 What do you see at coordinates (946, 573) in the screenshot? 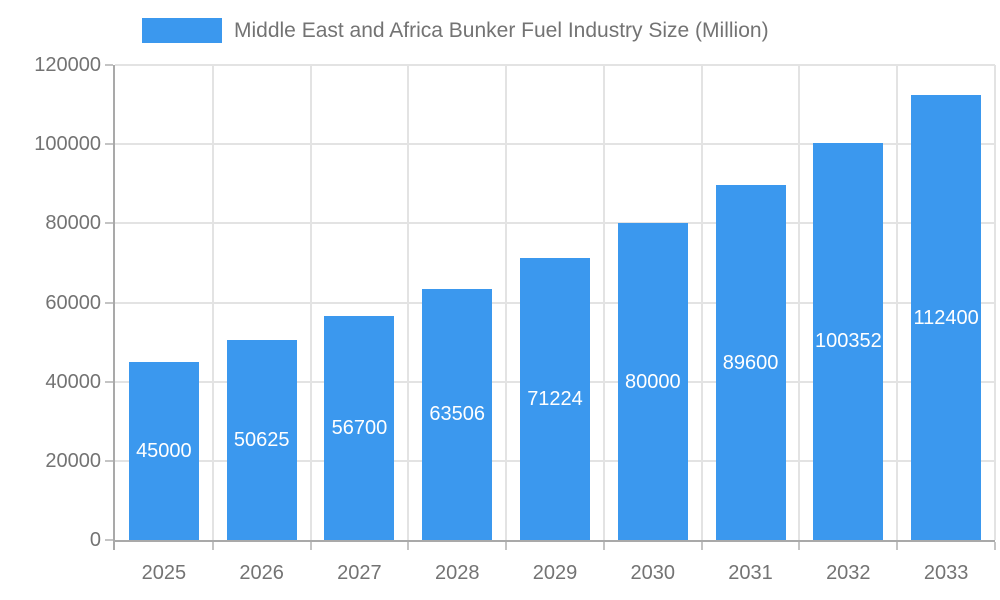
I see `x-axis-label: 2033` at bounding box center [946, 573].